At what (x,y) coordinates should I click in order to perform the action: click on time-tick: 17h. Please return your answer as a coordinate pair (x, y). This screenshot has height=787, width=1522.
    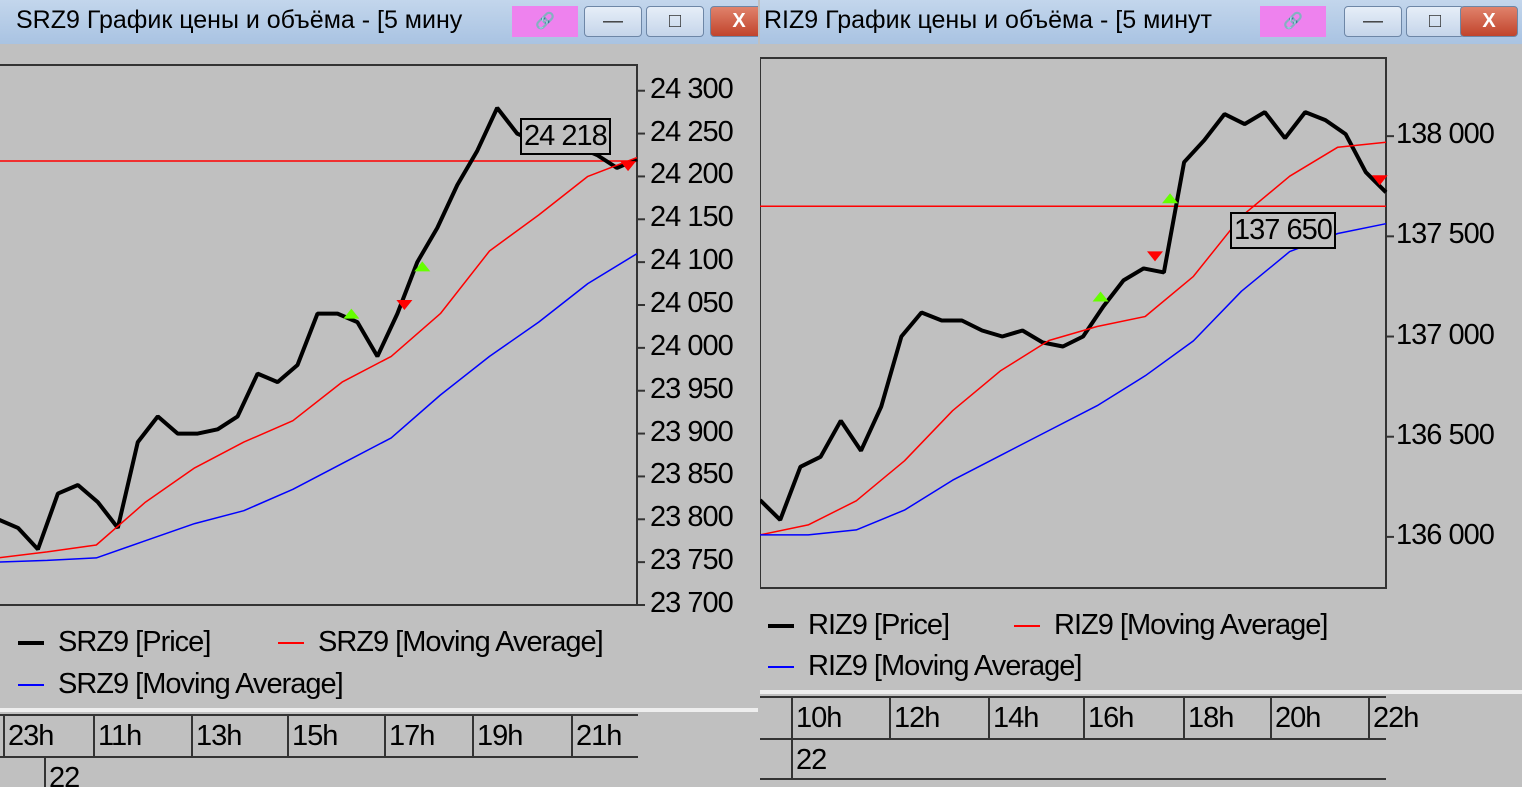
    Looking at the image, I should click on (409, 736).